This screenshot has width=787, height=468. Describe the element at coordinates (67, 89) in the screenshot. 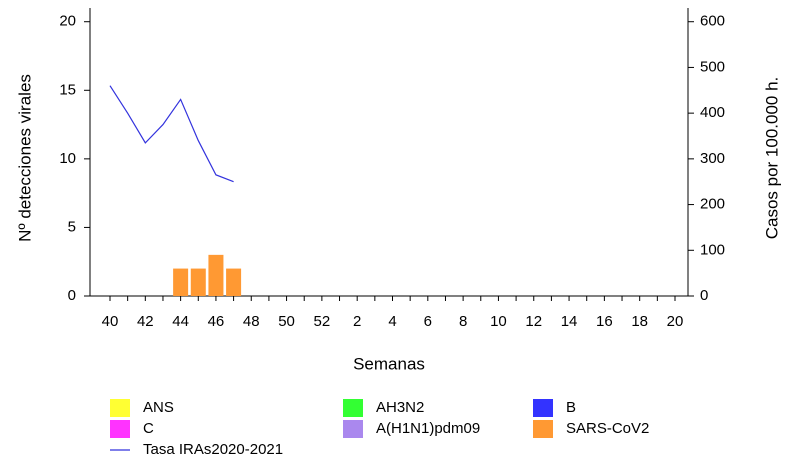

I see `y-tick-label: 15` at that location.